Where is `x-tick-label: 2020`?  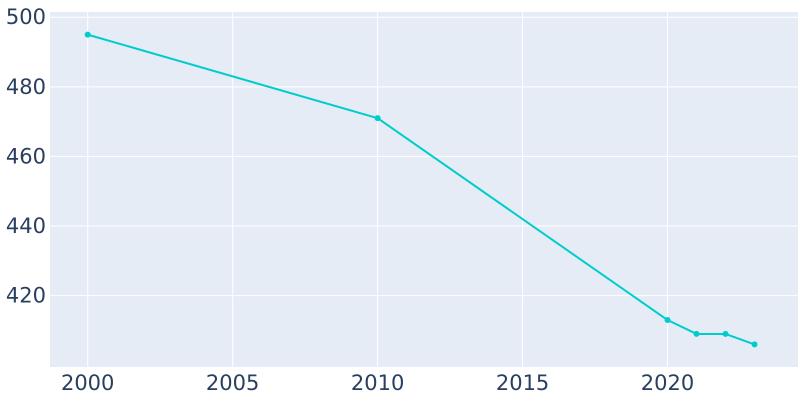 x-tick-label: 2020 is located at coordinates (667, 383).